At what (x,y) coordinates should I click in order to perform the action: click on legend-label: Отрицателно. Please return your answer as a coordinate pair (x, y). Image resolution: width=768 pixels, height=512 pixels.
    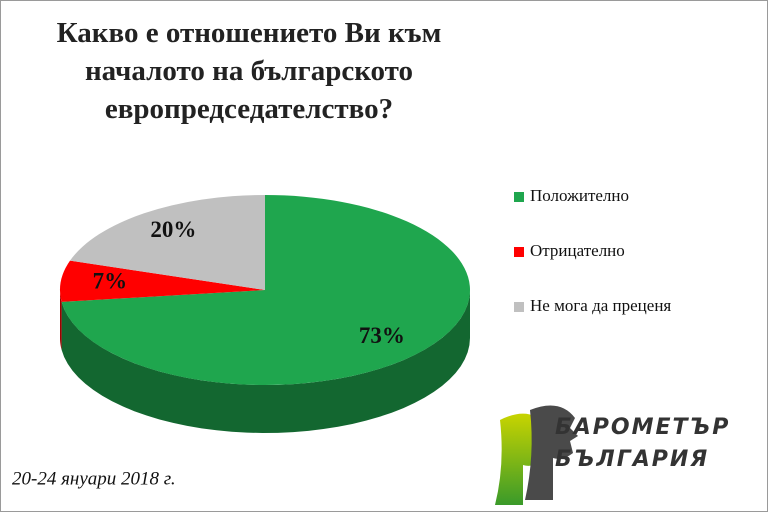
    Looking at the image, I should click on (577, 250).